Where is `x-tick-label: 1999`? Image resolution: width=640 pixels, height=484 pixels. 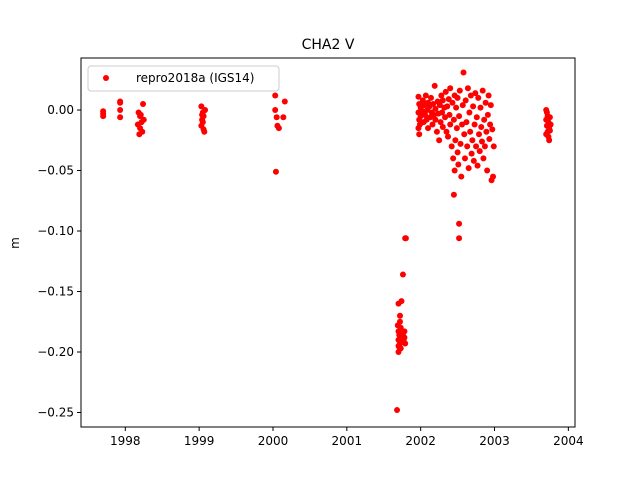
x-tick-label: 1999 is located at coordinates (199, 441).